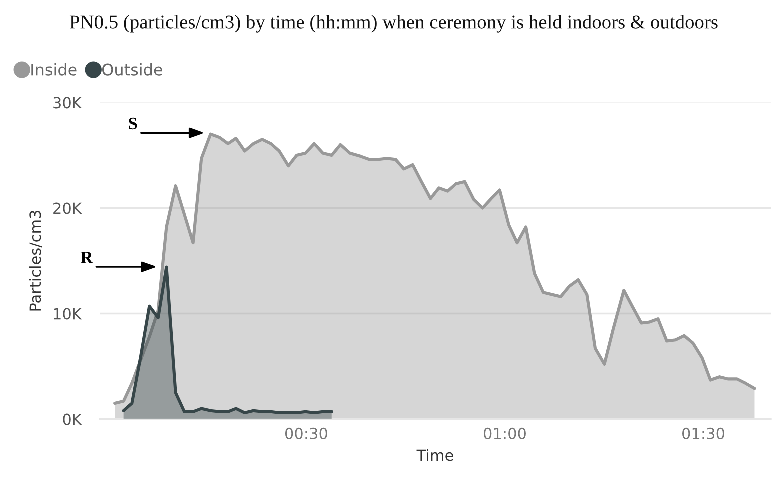 The height and width of the screenshot is (480, 774). I want to click on x-tick-label: 00:30, so click(306, 434).